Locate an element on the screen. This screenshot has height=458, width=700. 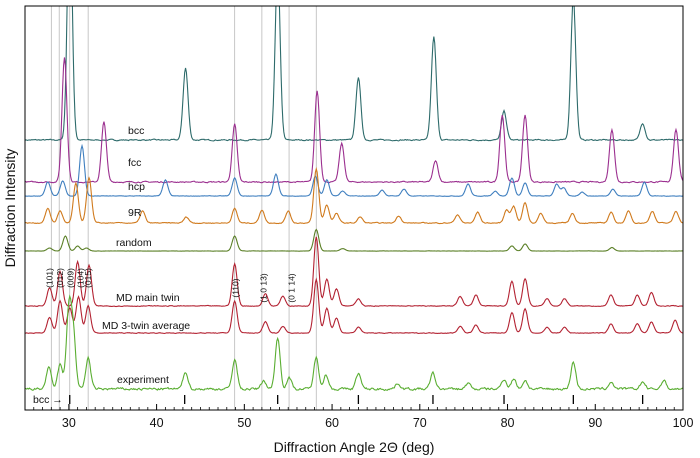
x-tick-label: 70 is located at coordinates (420, 423).